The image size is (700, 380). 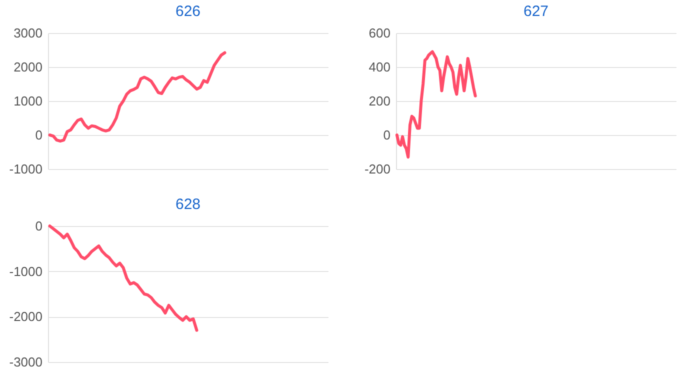 I want to click on chart-title: 626, so click(x=188, y=11).